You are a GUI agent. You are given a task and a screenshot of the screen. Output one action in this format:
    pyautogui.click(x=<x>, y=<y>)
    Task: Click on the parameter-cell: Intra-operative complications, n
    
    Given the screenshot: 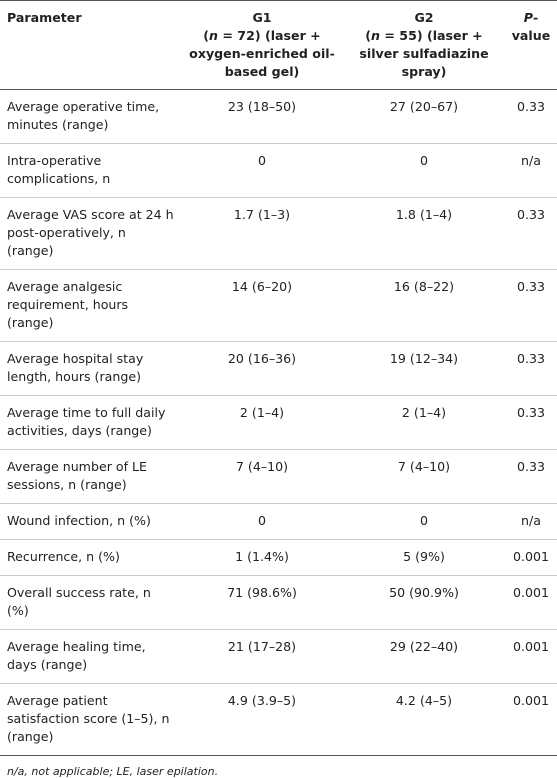 What is the action you would take?
    pyautogui.click(x=90, y=170)
    